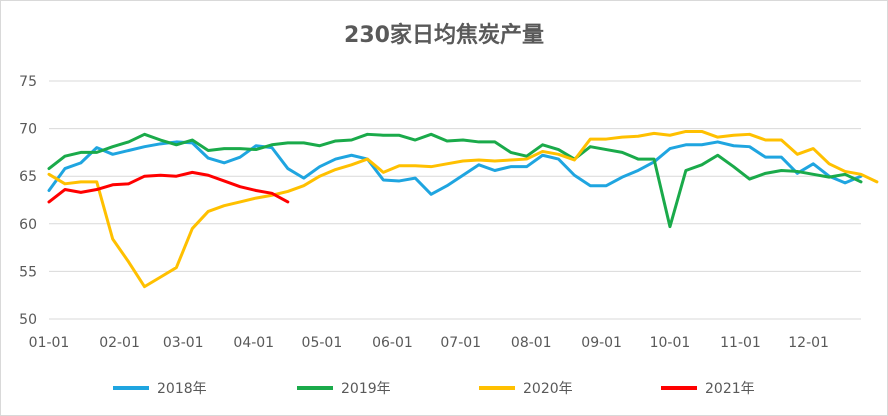 The image size is (888, 416). What do you see at coordinates (322, 343) in the screenshot?
I see `x-tick-label: 05-01` at bounding box center [322, 343].